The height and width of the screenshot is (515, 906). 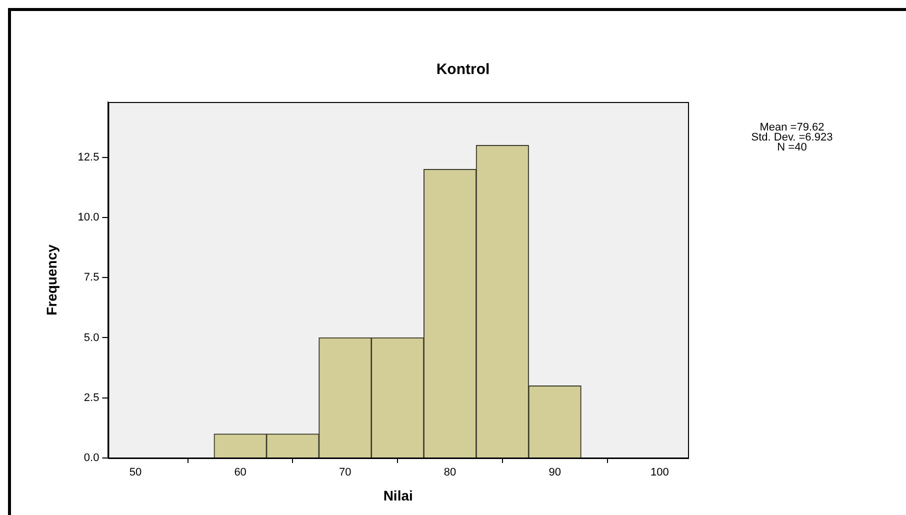 I want to click on x-tick-label: 50, so click(x=135, y=472).